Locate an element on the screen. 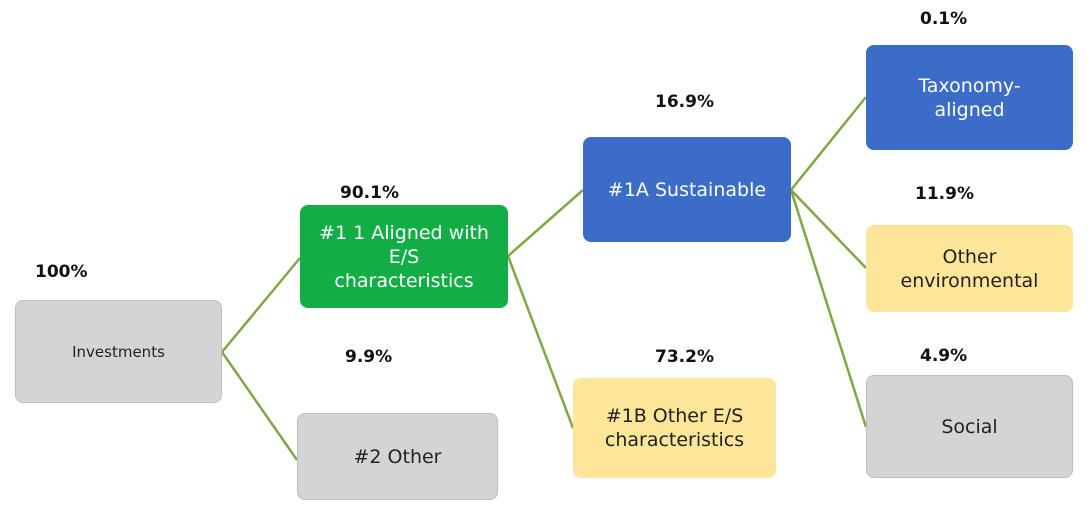 The width and height of the screenshot is (1090, 513). node-label: Other is located at coordinates (969, 256).